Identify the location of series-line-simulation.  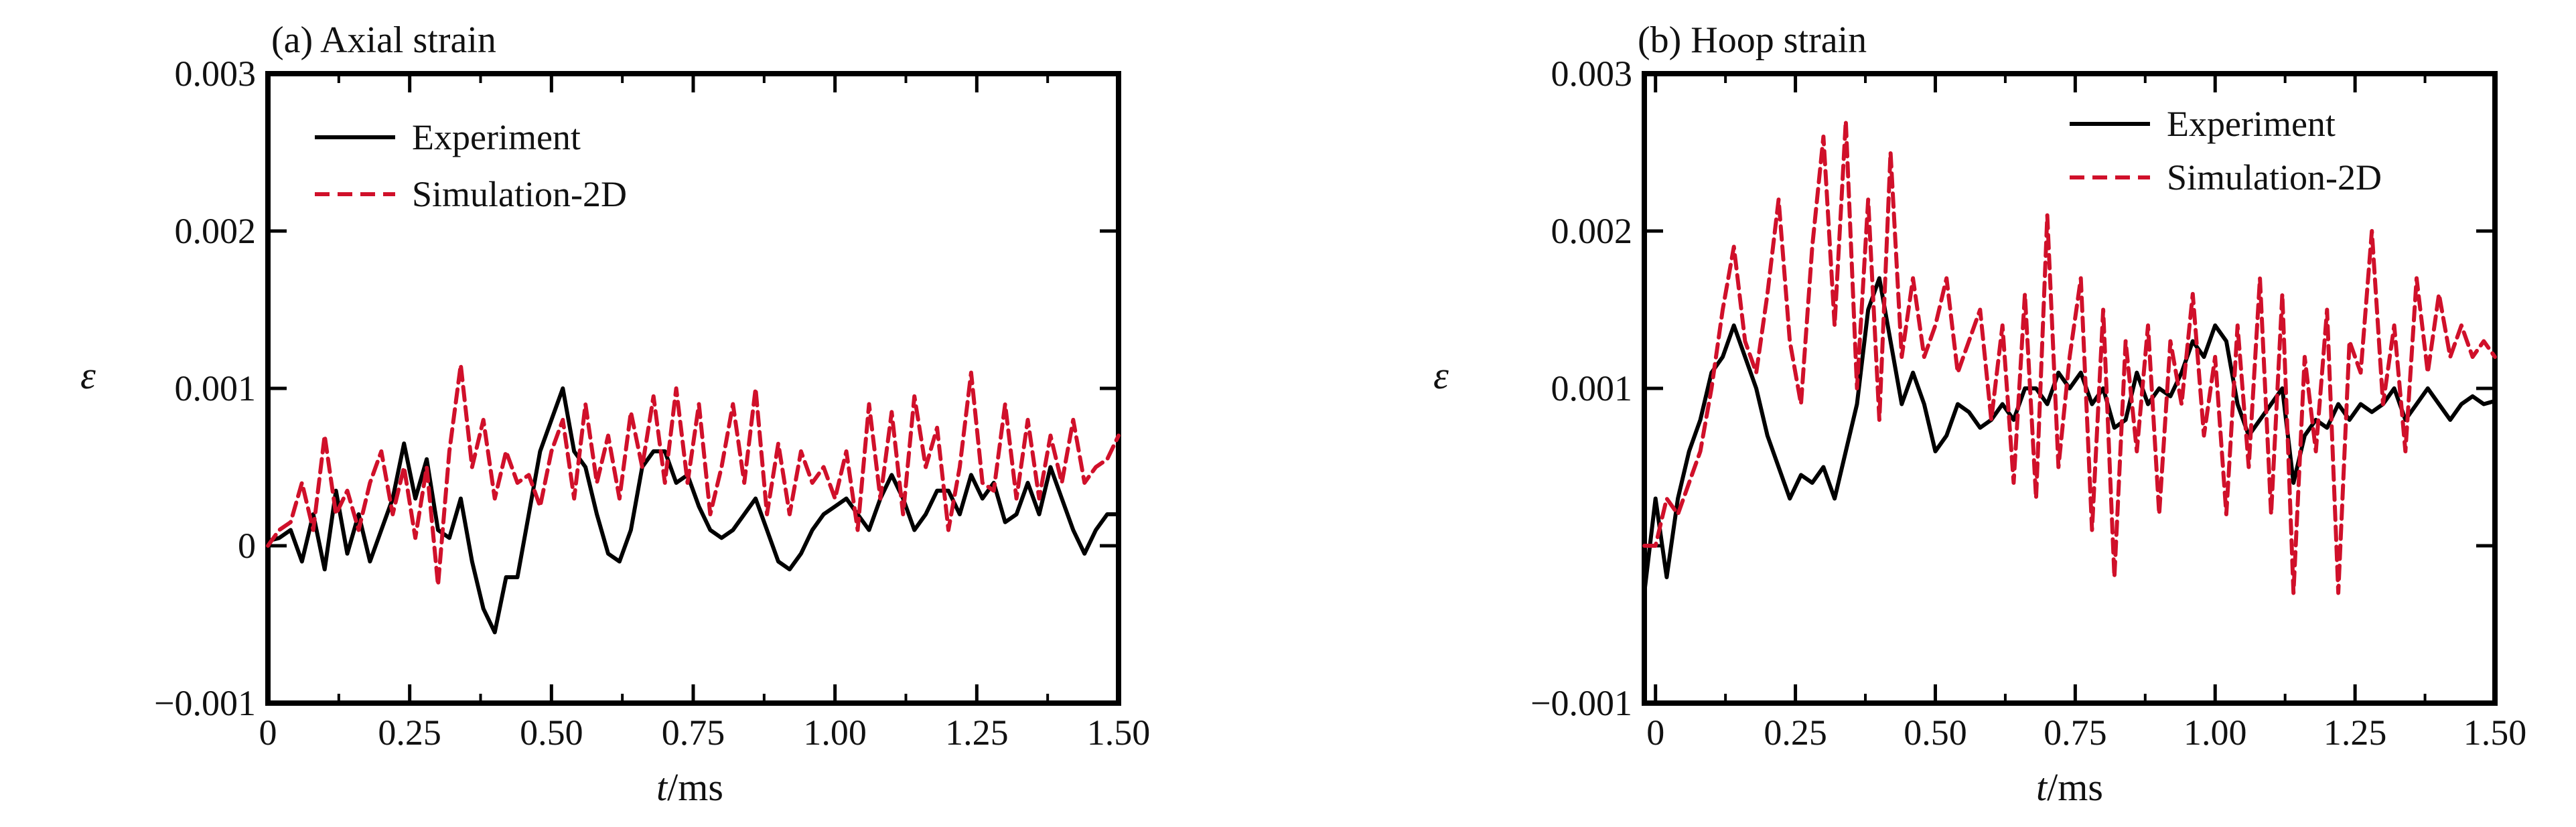
(693, 474).